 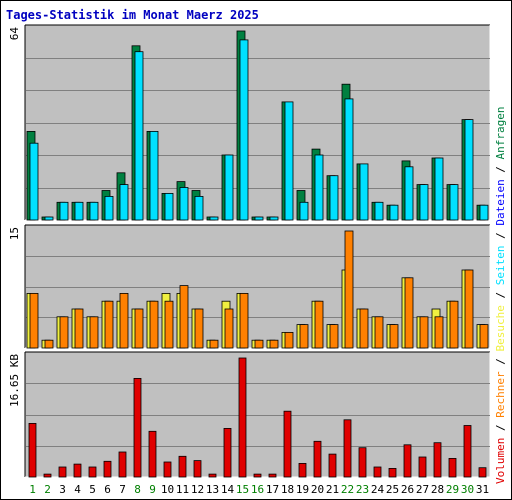 What do you see at coordinates (212, 489) in the screenshot?
I see `x-tick-label-day-13: 13` at bounding box center [212, 489].